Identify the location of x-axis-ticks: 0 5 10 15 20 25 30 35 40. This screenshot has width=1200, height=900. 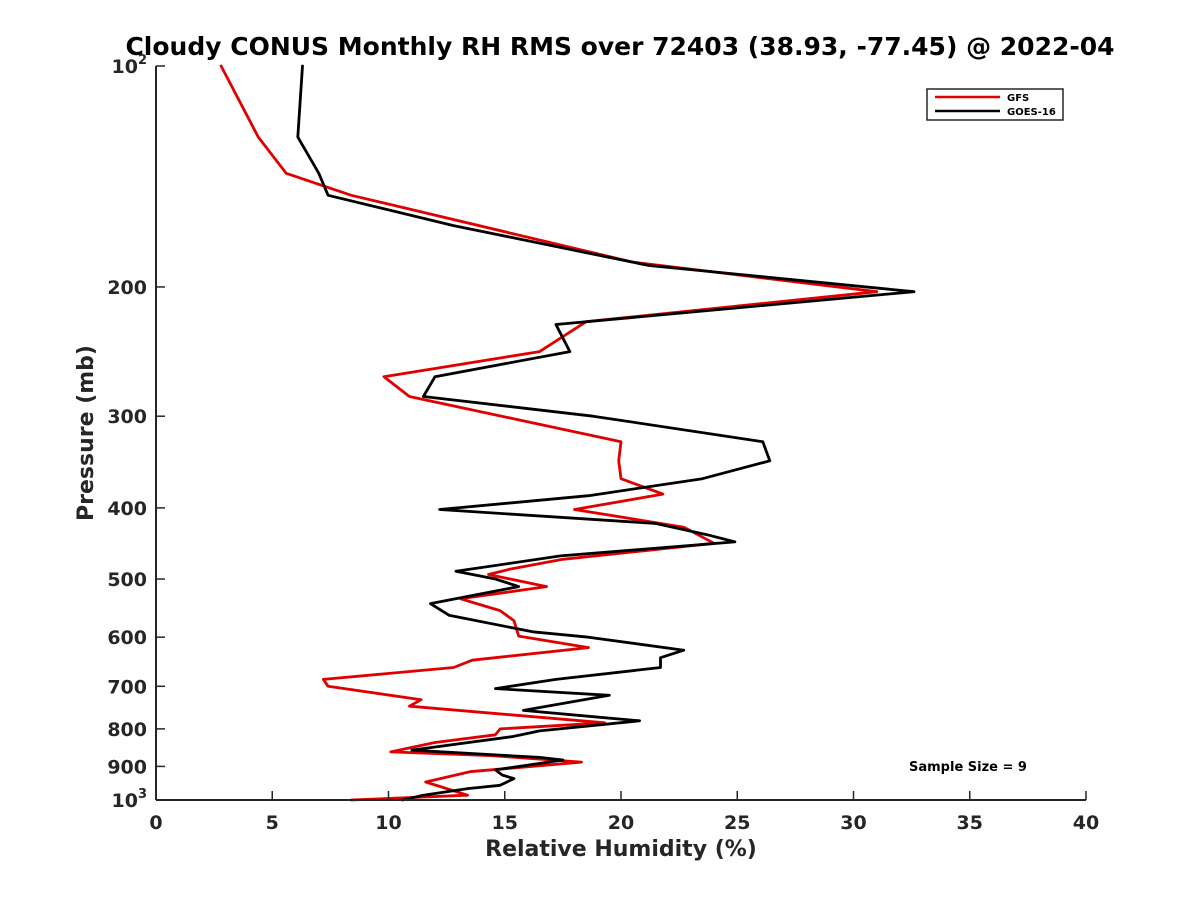
(624, 812).